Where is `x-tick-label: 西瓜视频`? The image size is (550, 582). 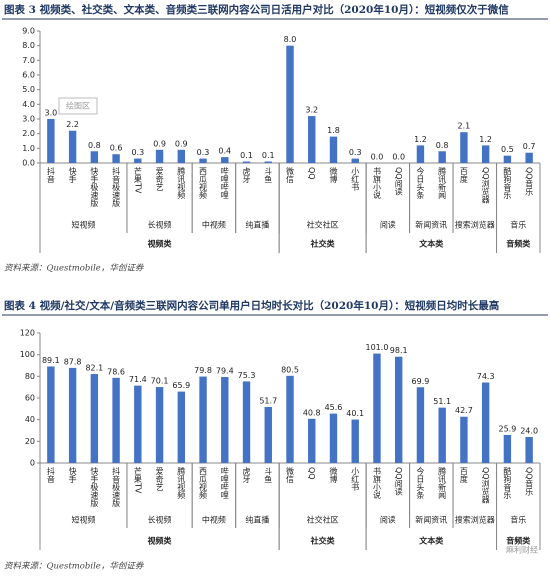 x-tick-label: 西瓜视频 is located at coordinates (203, 183).